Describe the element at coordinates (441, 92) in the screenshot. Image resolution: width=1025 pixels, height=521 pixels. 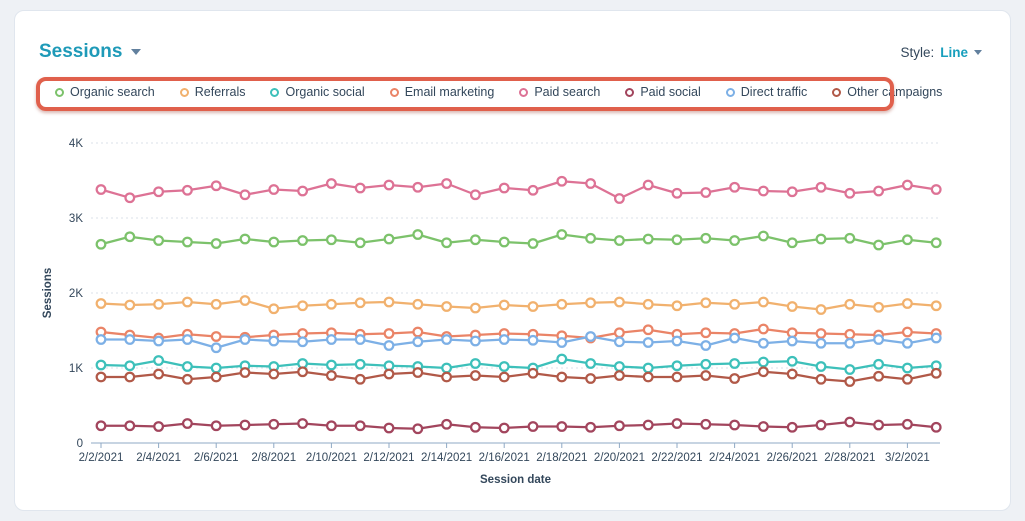
I see `legend-item-email-marketing: Email marketing` at that location.